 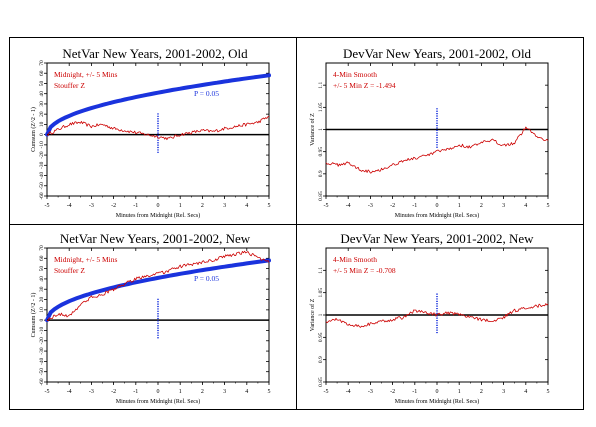 I want to click on y-tick-label: 40, so click(x=42, y=94).